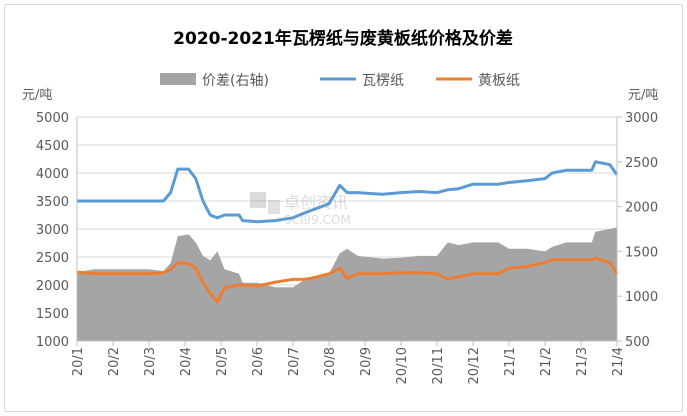 The height and width of the screenshot is (416, 687). I want to click on right-tick-label: 3000, so click(641, 118).